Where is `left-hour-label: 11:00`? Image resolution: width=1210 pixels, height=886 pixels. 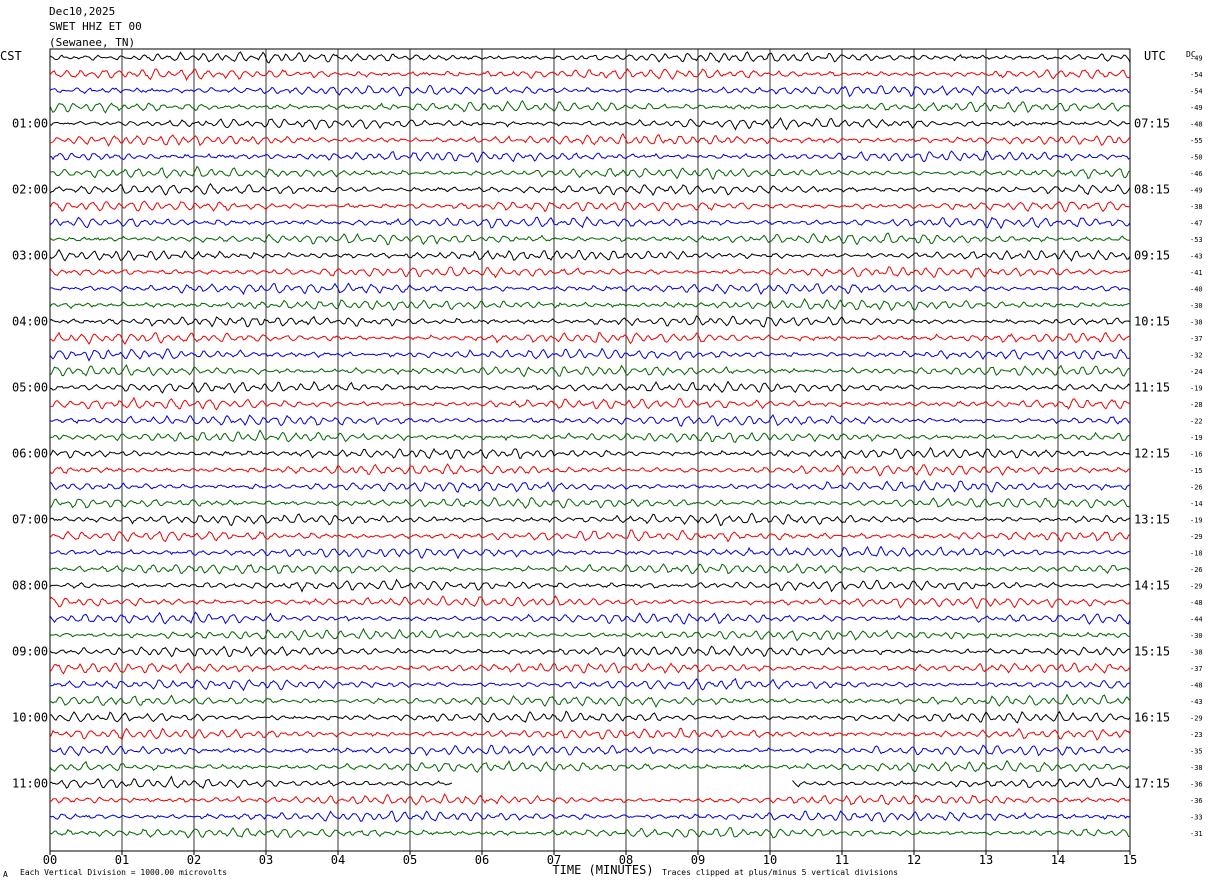 left-hour-label: 11:00 is located at coordinates (30, 784).